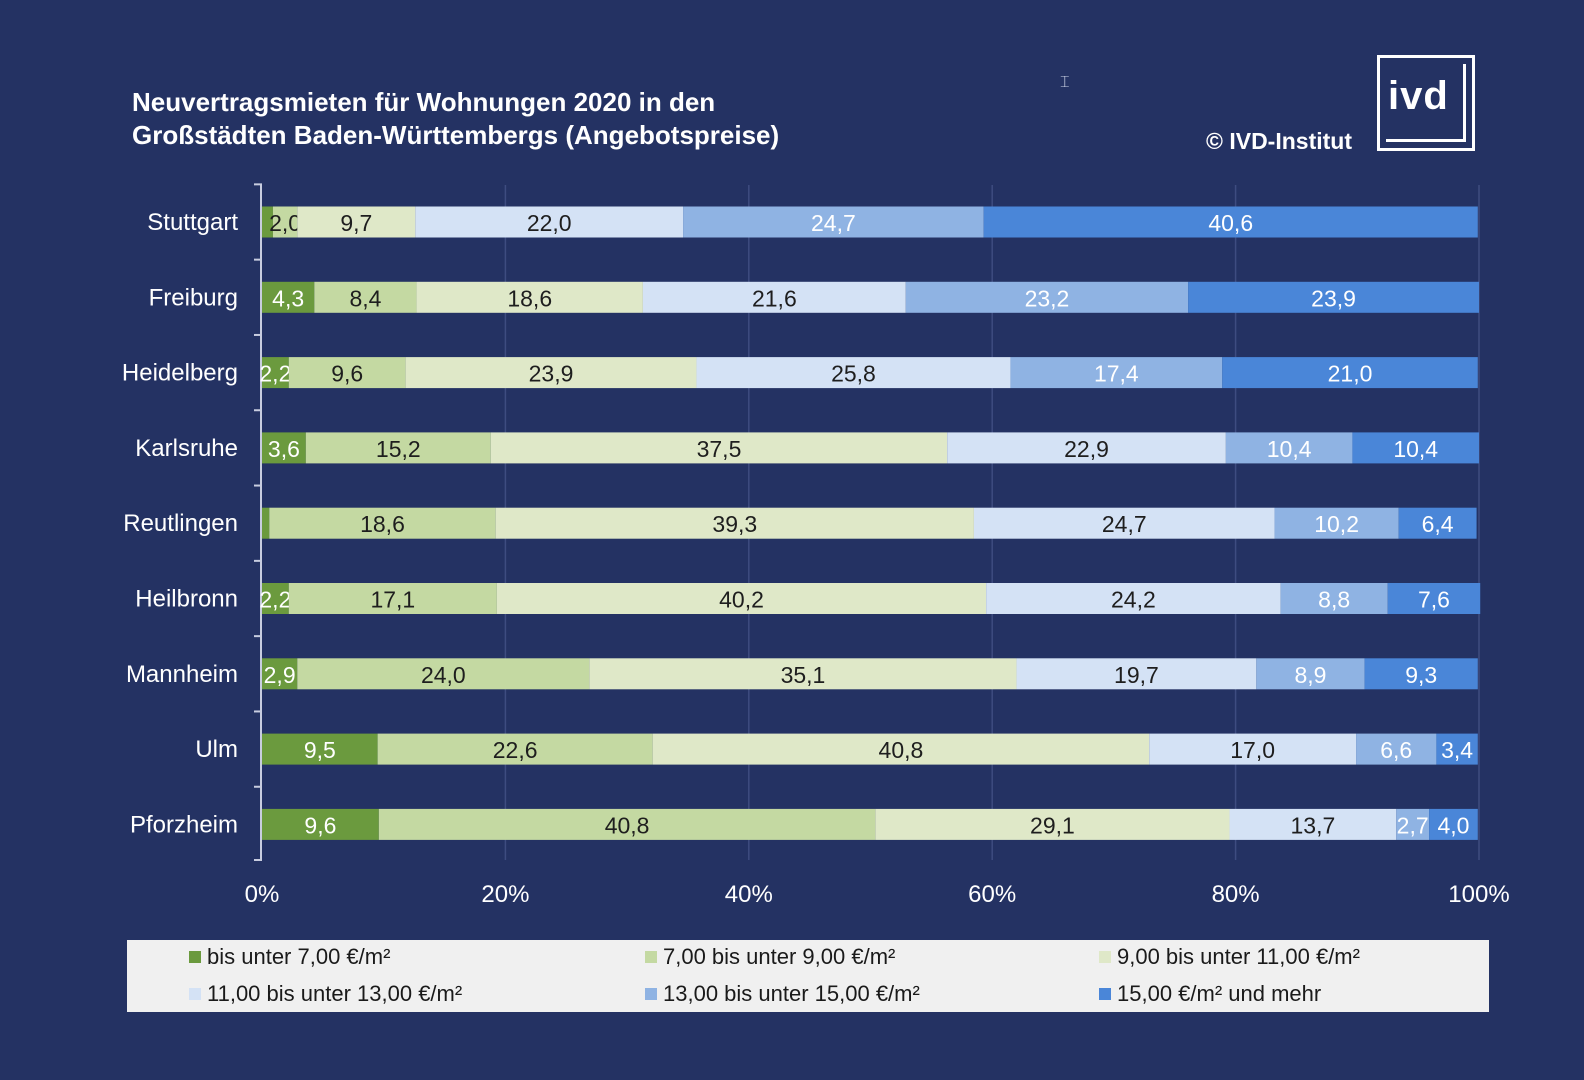 This screenshot has height=1080, width=1584. Describe the element at coordinates (1279, 141) in the screenshot. I see `copyright-label: © IVD-Institut` at that location.